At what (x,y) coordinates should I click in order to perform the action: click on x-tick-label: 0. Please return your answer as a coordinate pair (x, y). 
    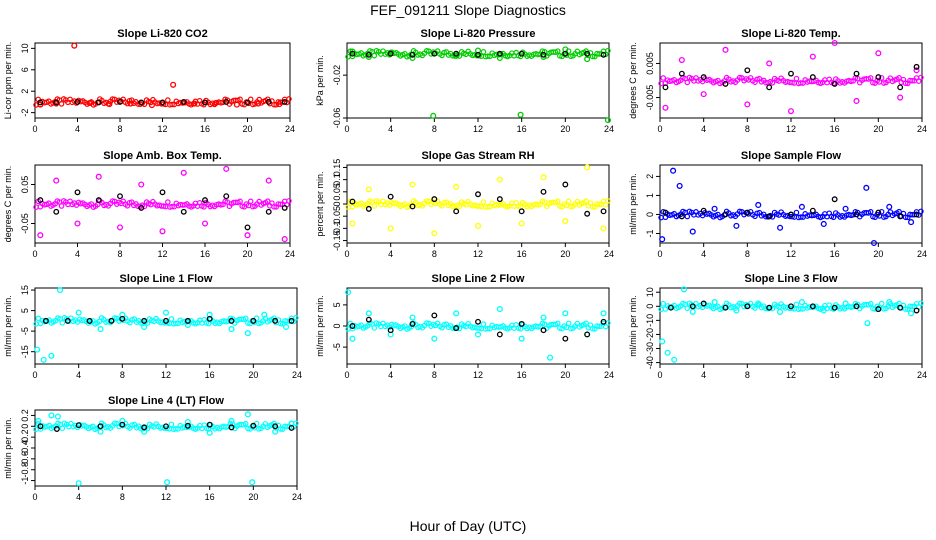
    Looking at the image, I should click on (34, 497).